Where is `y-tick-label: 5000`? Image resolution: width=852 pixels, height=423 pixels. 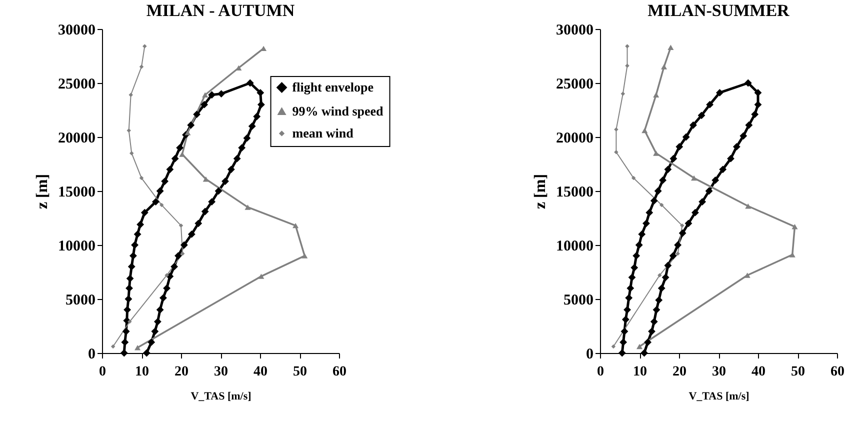 y-tick-label: 5000 is located at coordinates (81, 300).